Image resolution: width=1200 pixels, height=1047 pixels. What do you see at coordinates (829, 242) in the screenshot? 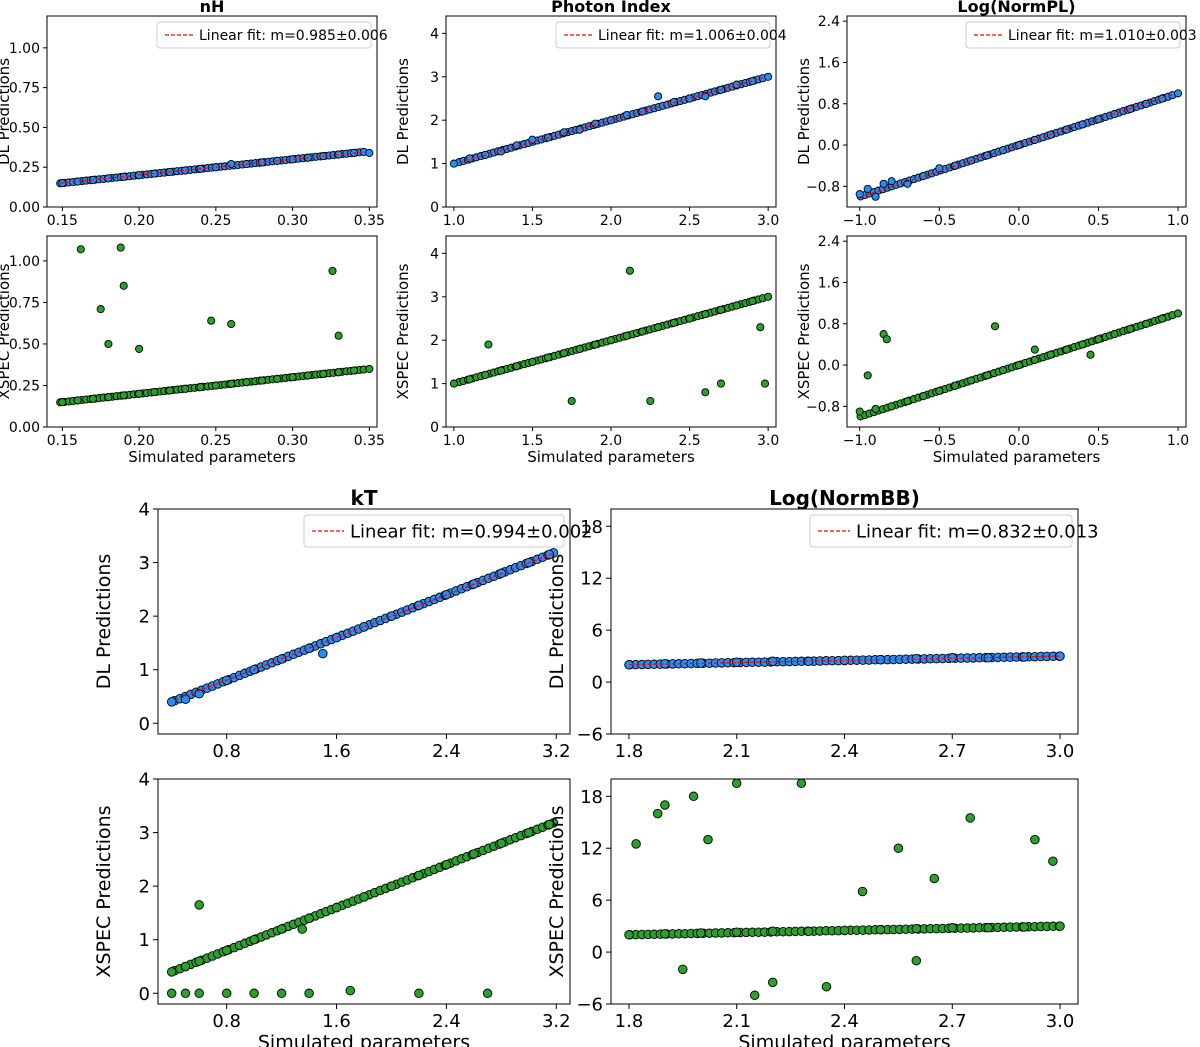
I see `y-tick-label: 2.4` at bounding box center [829, 242].